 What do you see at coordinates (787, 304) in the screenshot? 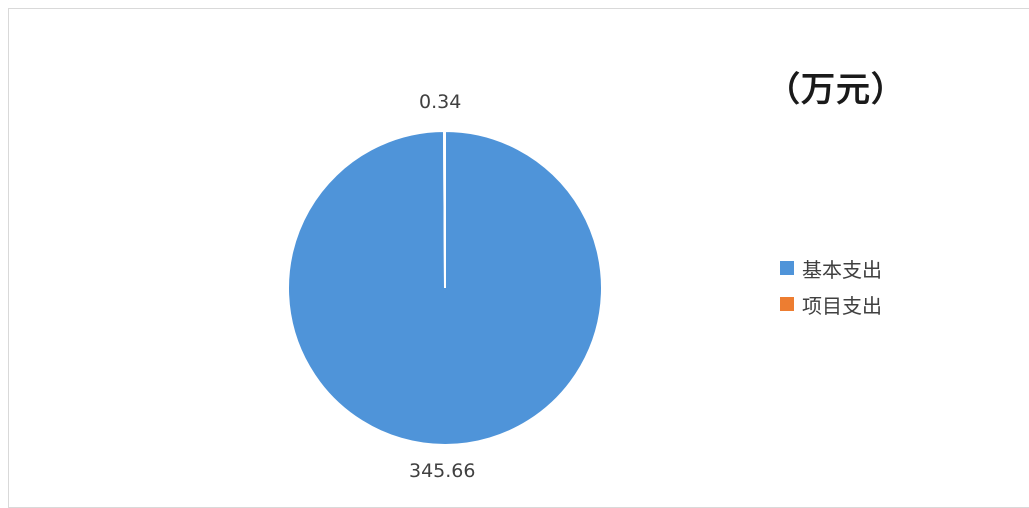
I see `legend-swatch-xiangmu` at bounding box center [787, 304].